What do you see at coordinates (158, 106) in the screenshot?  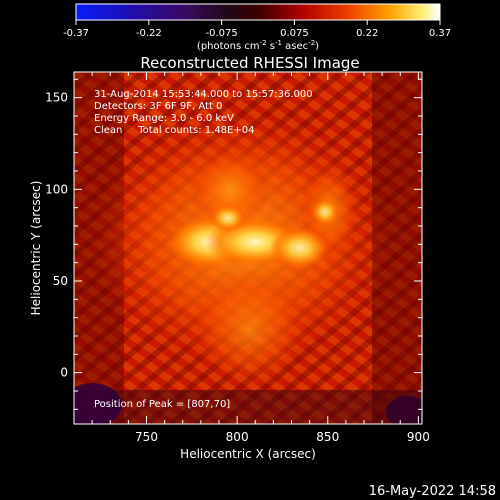 I see `annotation-detectors: Detectors: 3F 6F 9F, Att 0` at bounding box center [158, 106].